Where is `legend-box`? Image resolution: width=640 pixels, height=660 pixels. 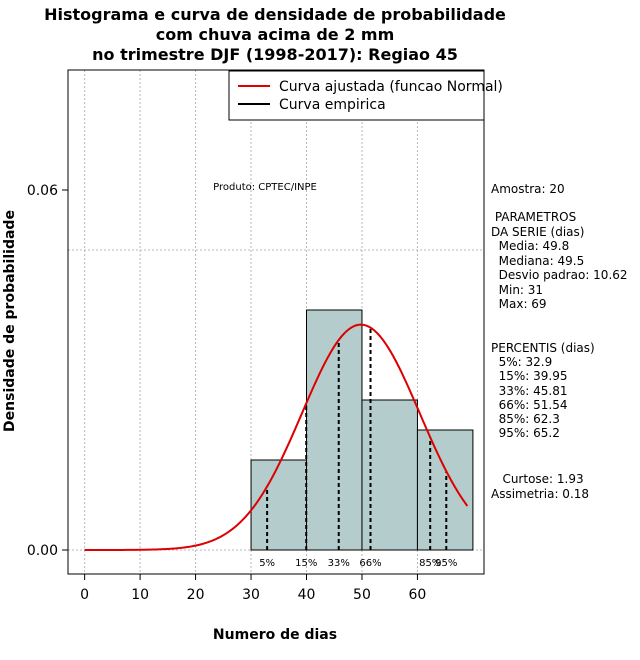 legend-box is located at coordinates (356, 95).